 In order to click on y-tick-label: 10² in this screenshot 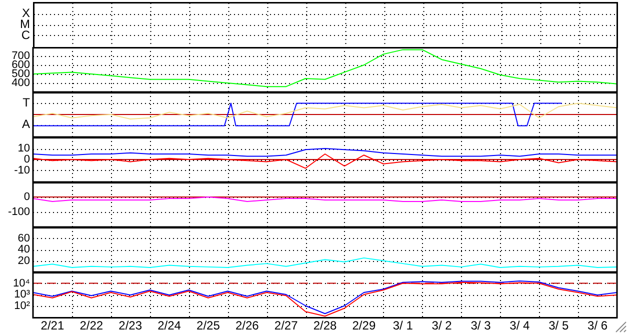, I will do `click(22, 306)`.